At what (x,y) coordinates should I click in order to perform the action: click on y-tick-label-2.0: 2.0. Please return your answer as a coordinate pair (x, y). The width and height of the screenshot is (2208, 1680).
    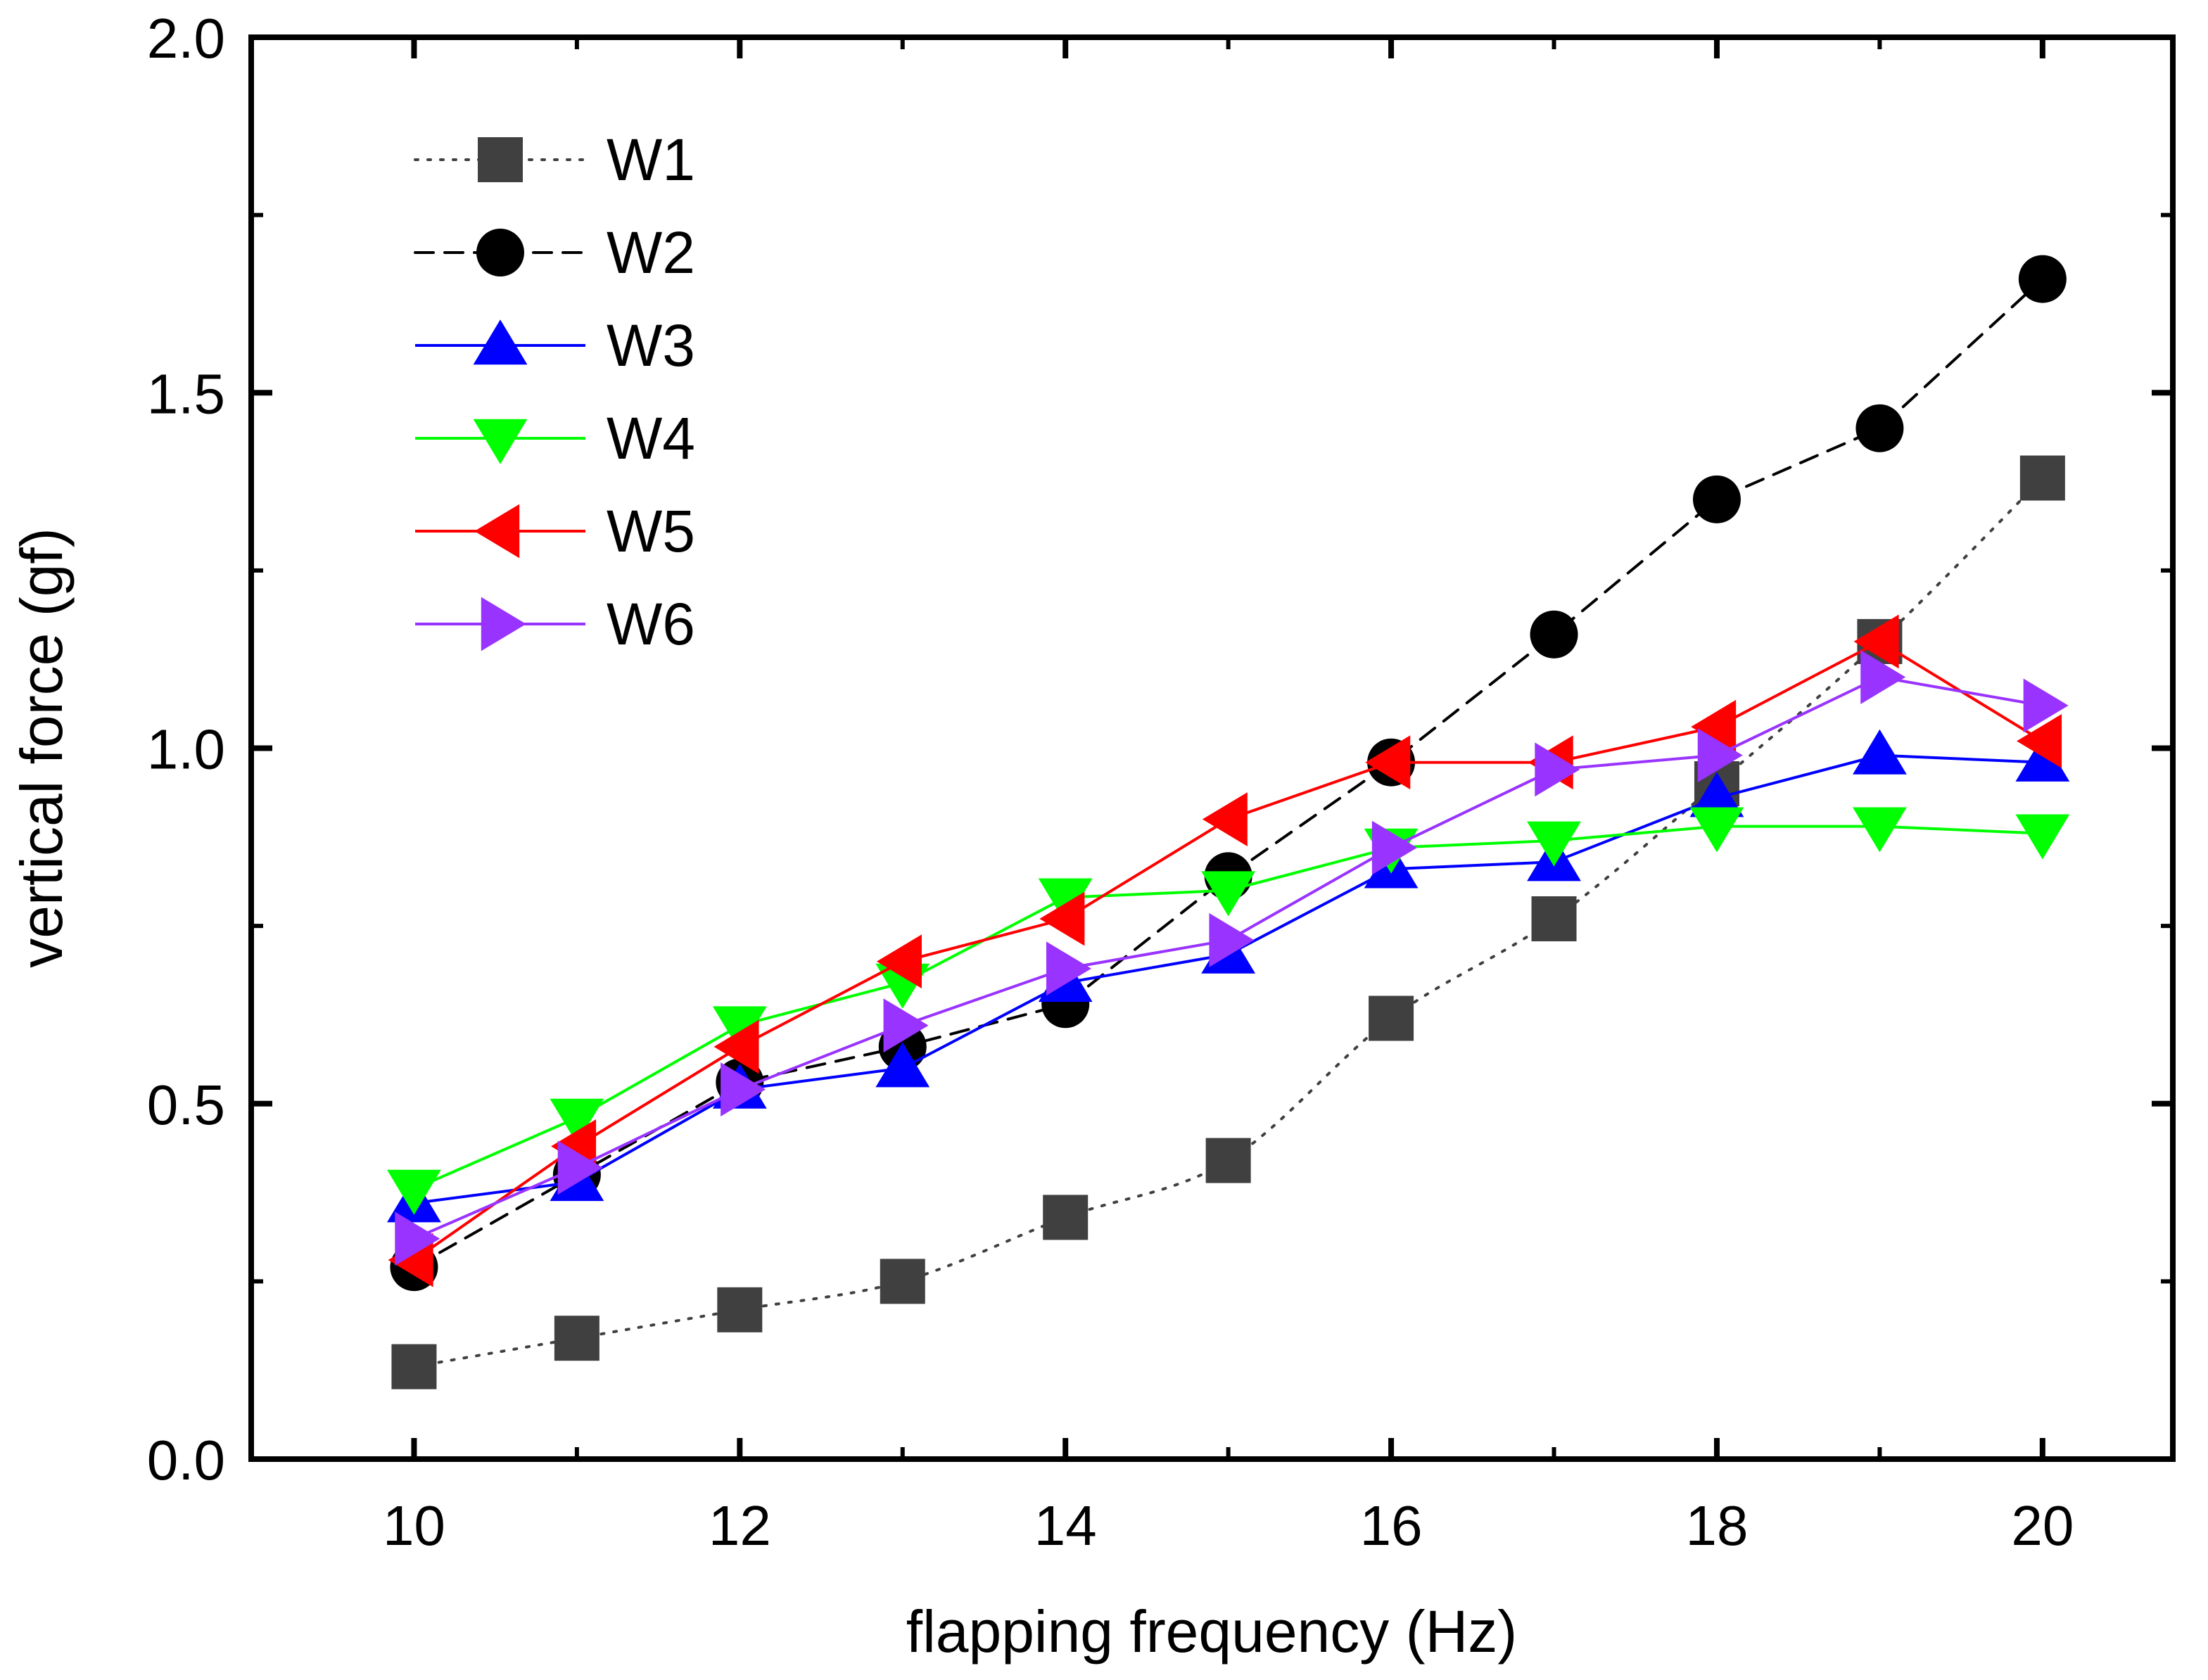
    Looking at the image, I should click on (186, 39).